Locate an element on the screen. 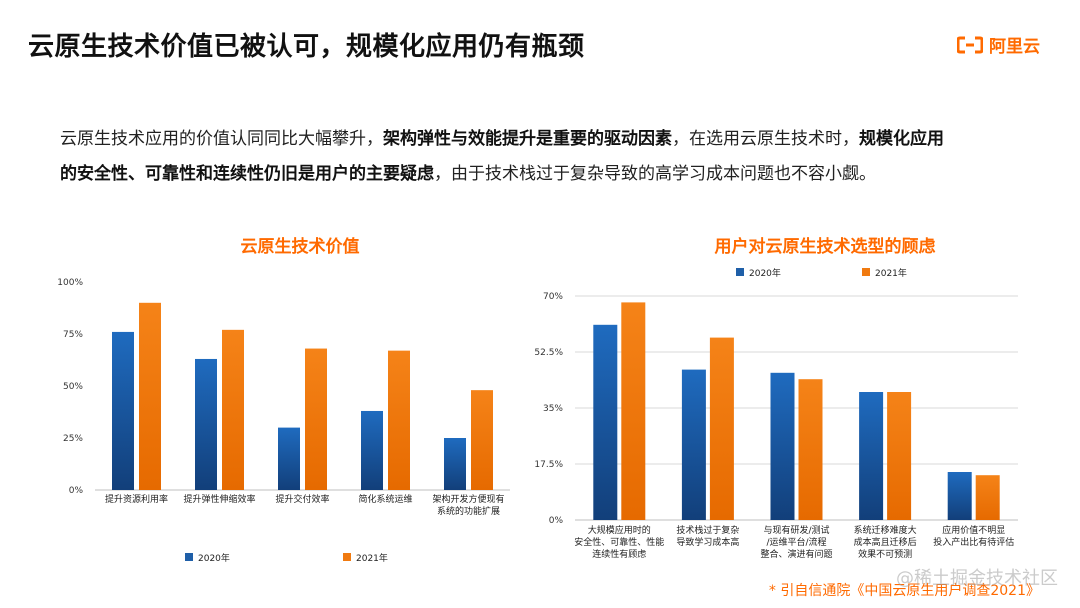  y-tick-label: 50% is located at coordinates (73, 387).